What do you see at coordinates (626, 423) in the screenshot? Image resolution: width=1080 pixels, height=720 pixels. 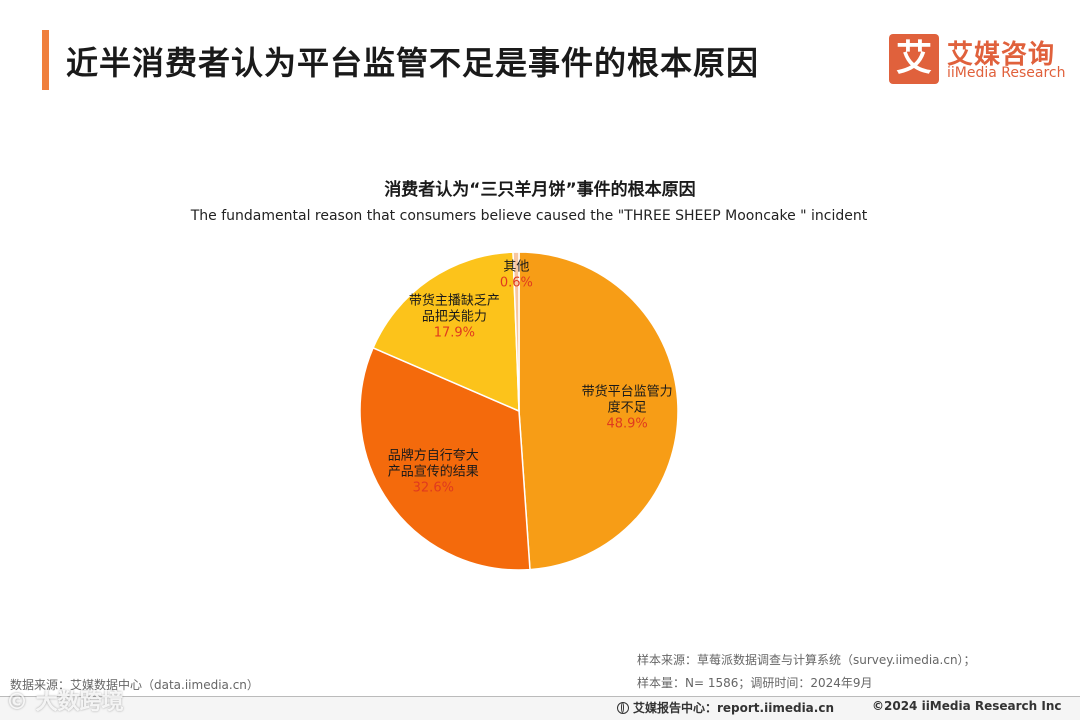 I see `pie-value-1: 48.9%` at bounding box center [626, 423].